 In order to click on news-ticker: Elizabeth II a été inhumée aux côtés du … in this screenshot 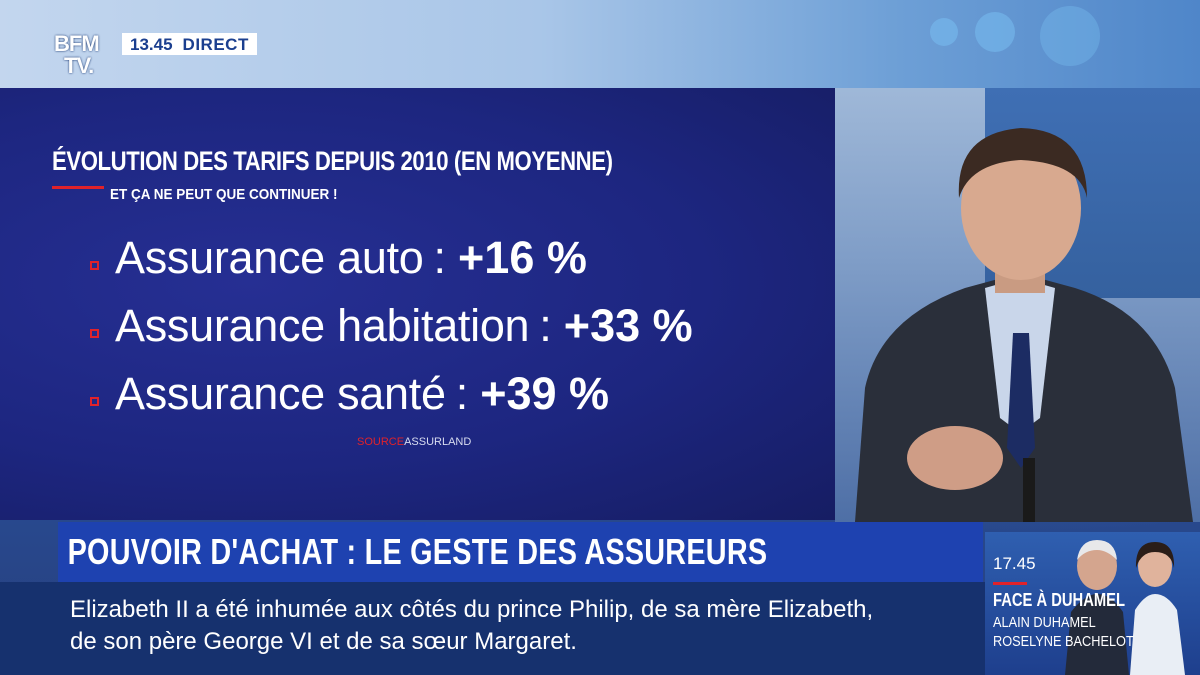, I will do `click(492, 628)`.